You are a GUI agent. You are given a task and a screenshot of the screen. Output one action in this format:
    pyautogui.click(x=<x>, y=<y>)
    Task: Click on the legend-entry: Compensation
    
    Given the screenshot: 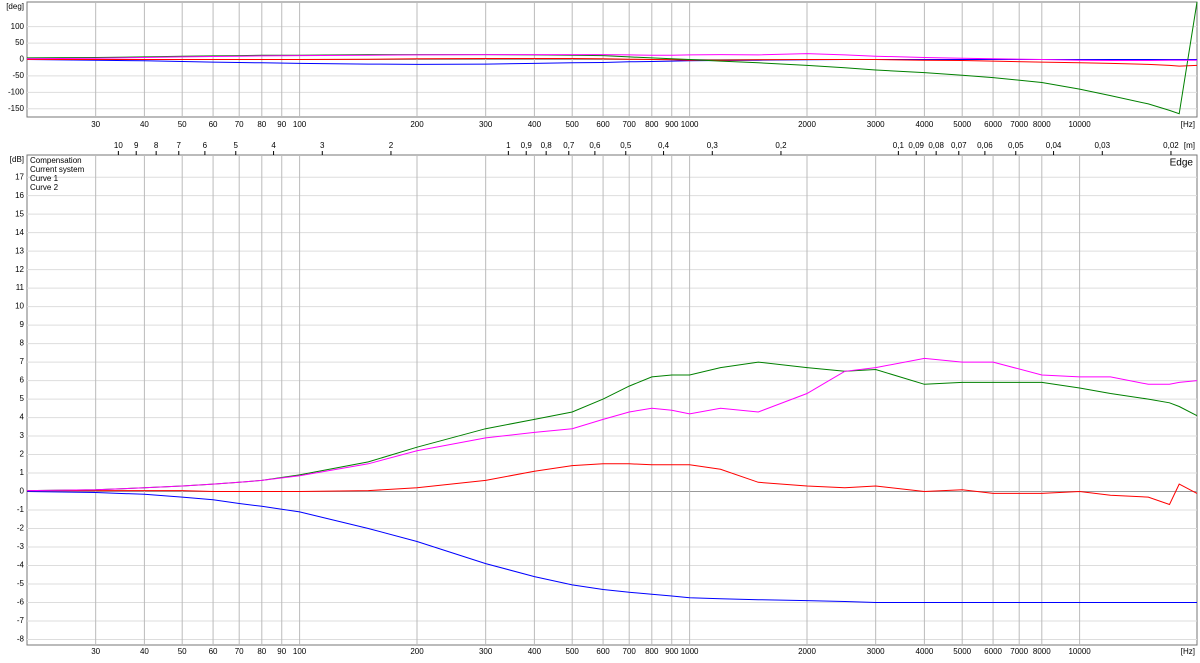 What is the action you would take?
    pyautogui.click(x=56, y=160)
    